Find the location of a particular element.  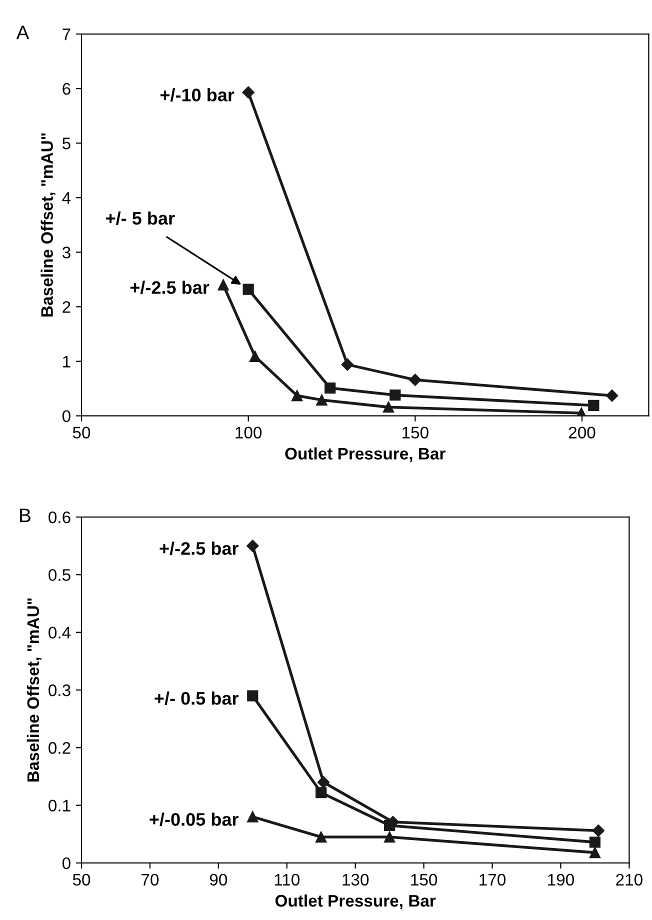

x-tick-label: 200 is located at coordinates (582, 432).